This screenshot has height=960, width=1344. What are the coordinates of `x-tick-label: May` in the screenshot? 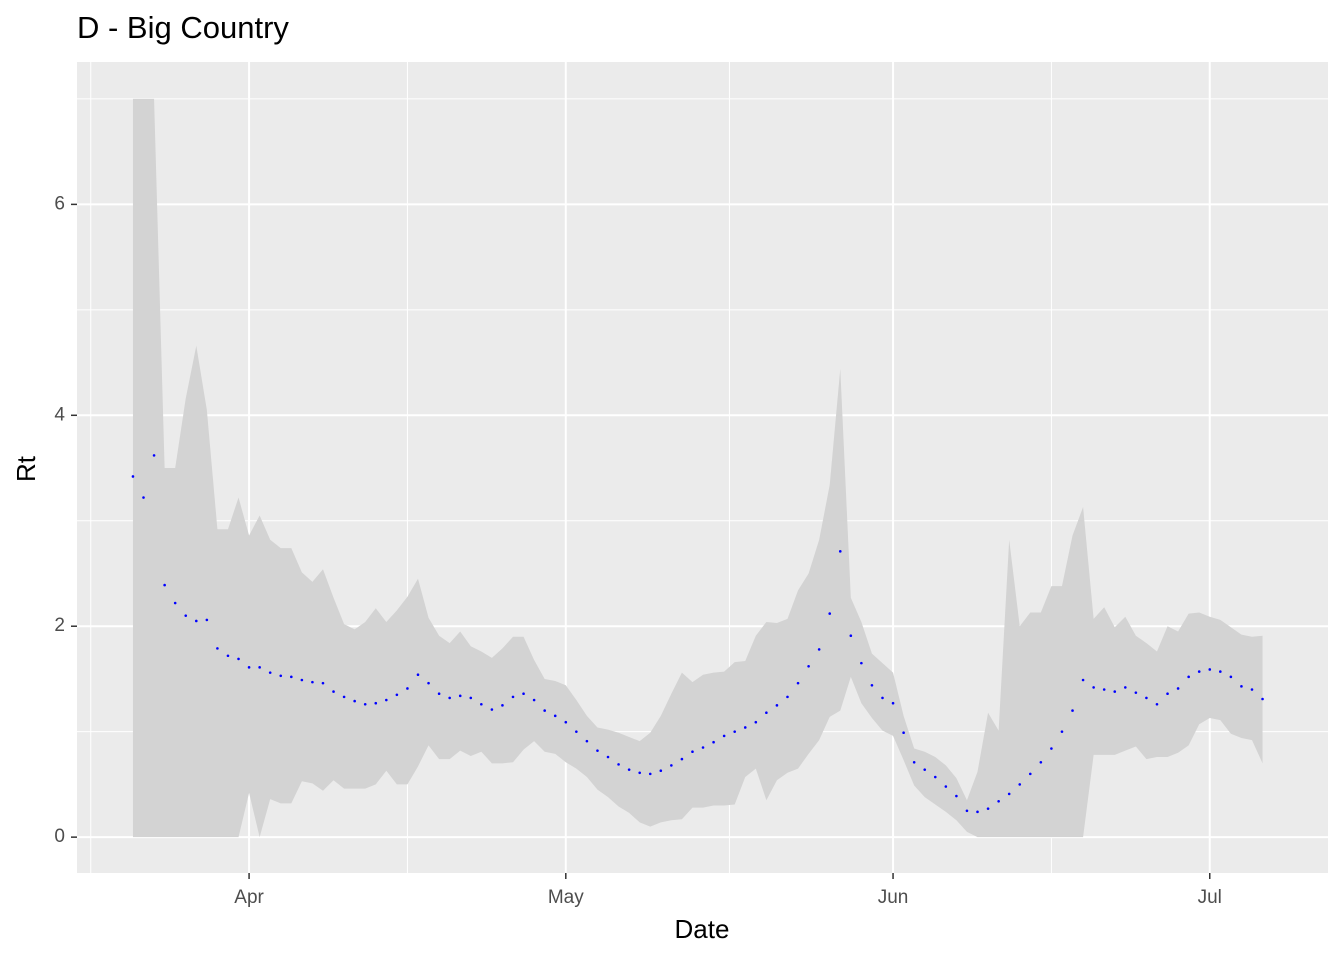 It's located at (566, 897).